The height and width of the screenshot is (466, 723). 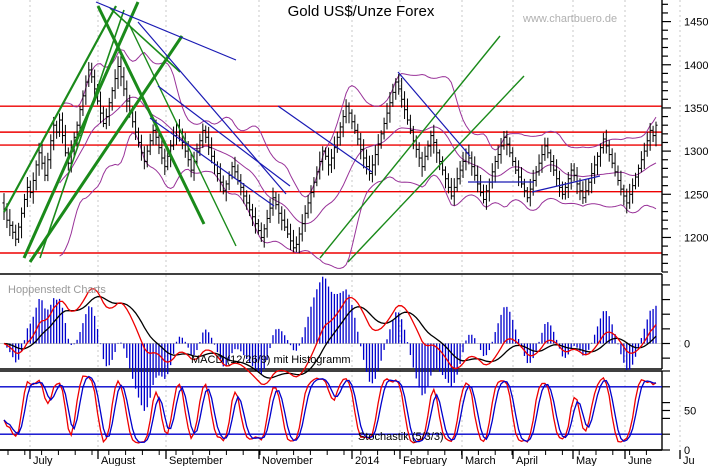 What do you see at coordinates (696, 131) in the screenshot?
I see `price-axis-labels: 1450 1400 1350 1300 1250 1200` at bounding box center [696, 131].